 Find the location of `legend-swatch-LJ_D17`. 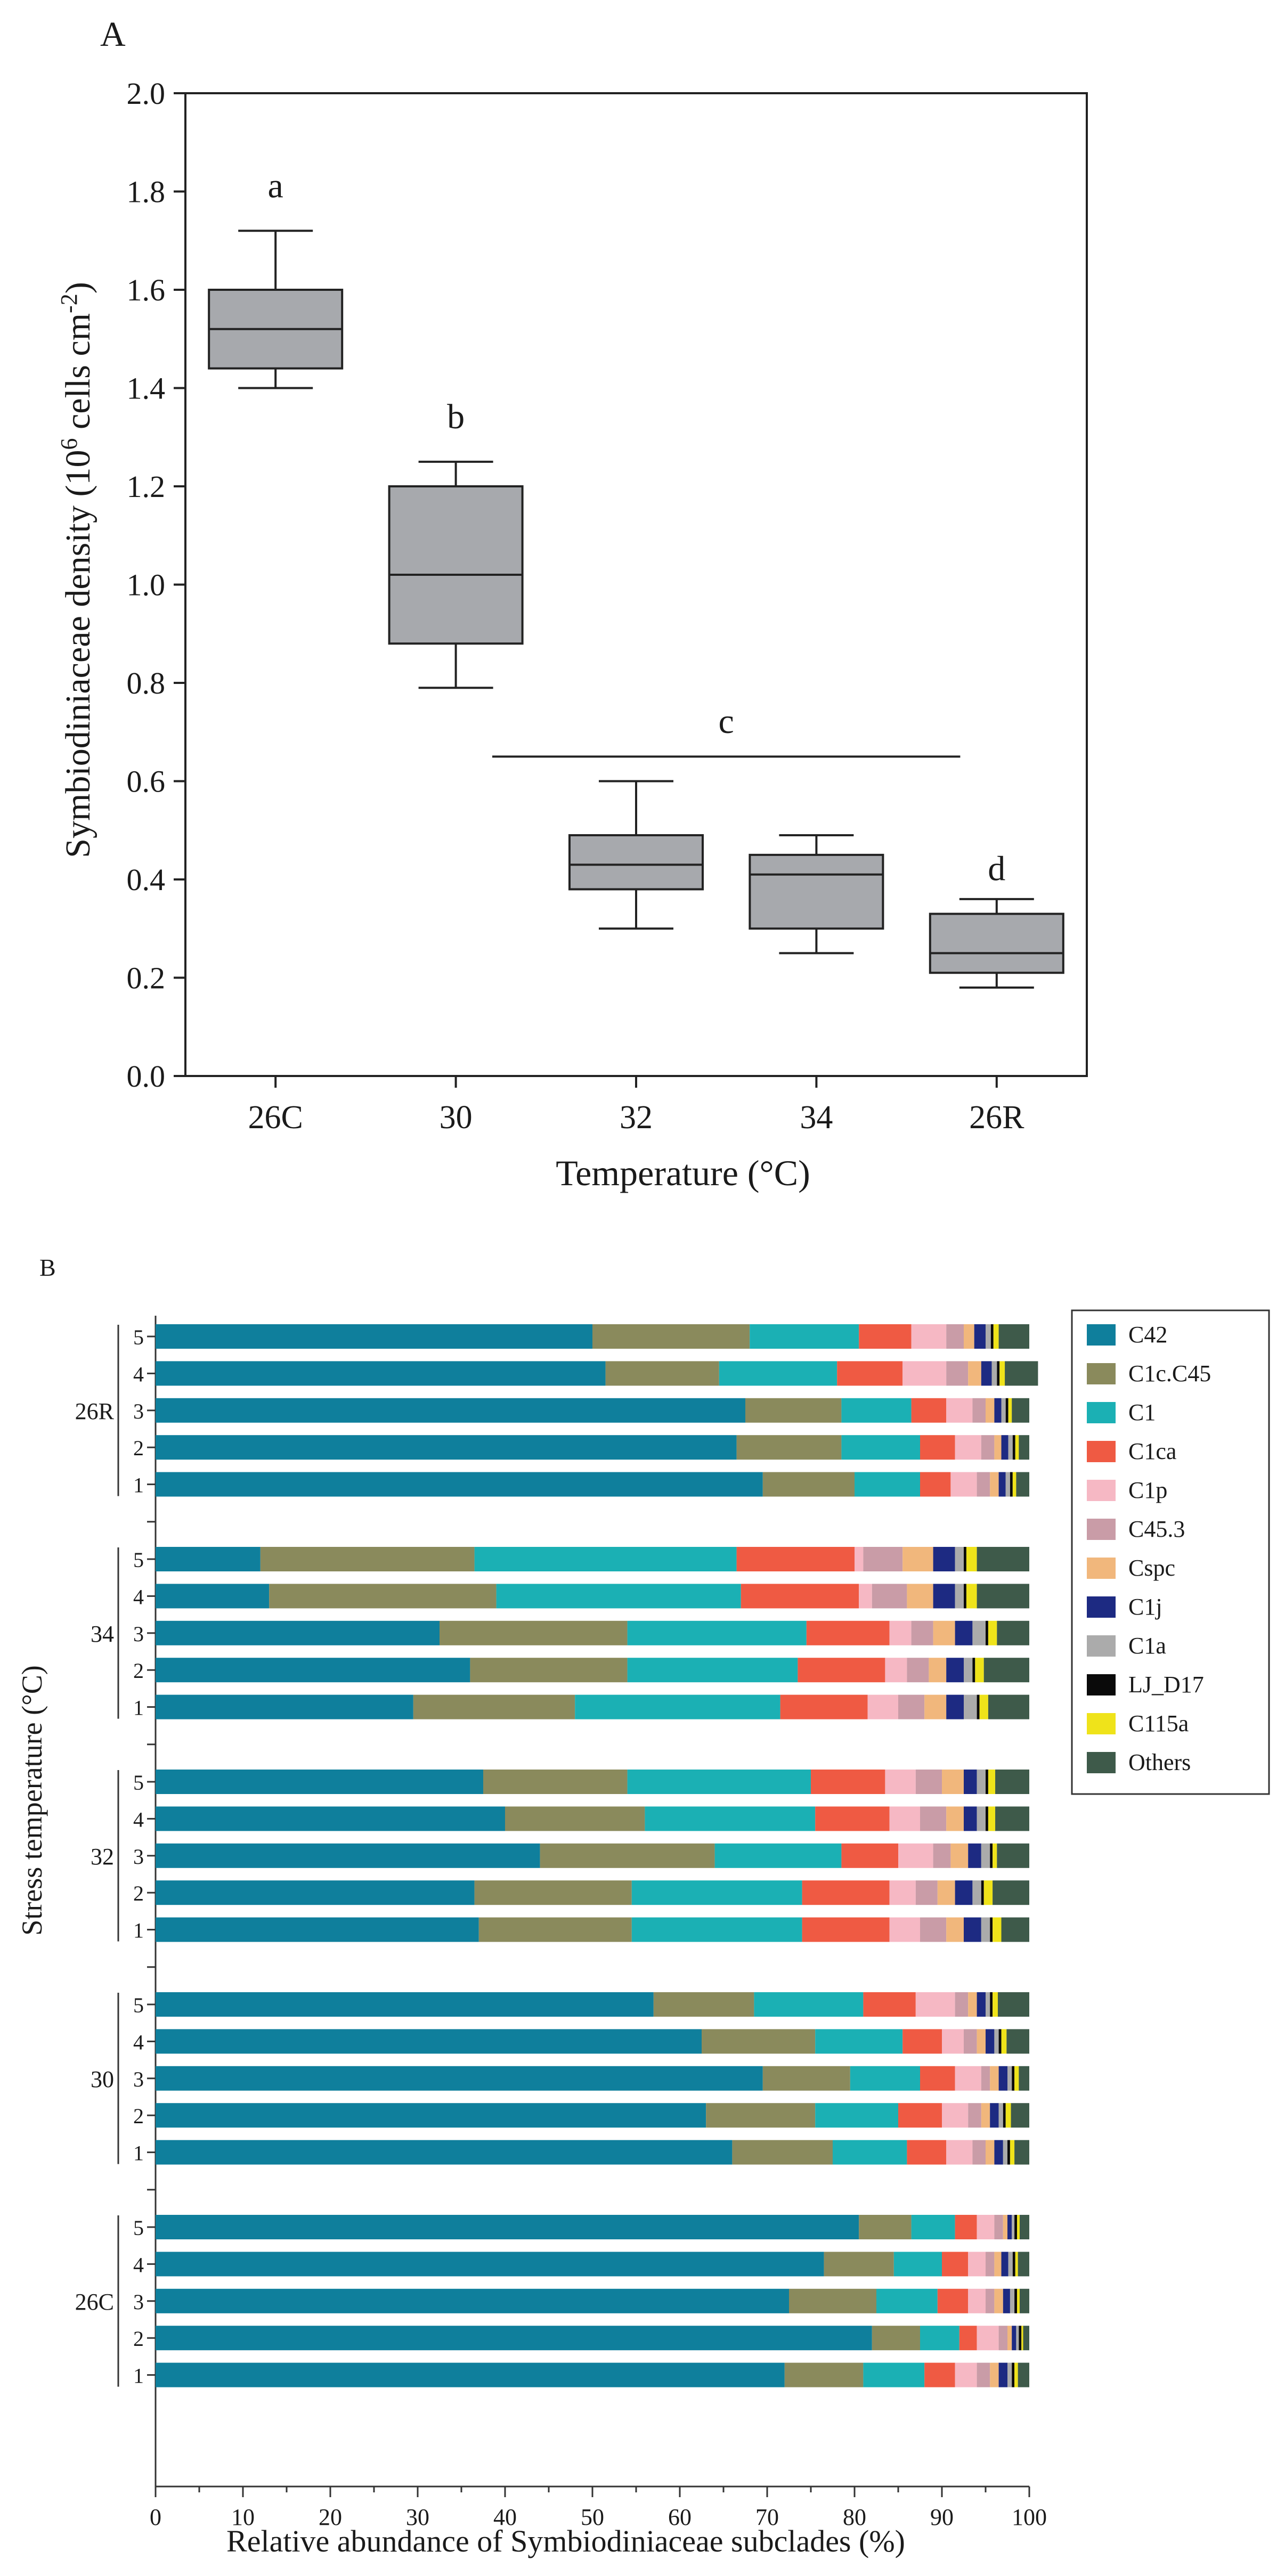

legend-swatch-LJ_D17 is located at coordinates (1101, 1684).